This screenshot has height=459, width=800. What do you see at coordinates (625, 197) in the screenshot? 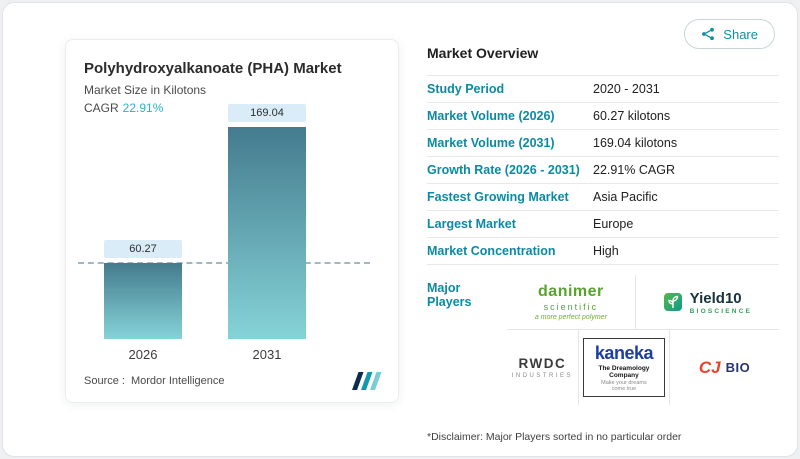
I see `row-value: Asia Pacific` at bounding box center [625, 197].